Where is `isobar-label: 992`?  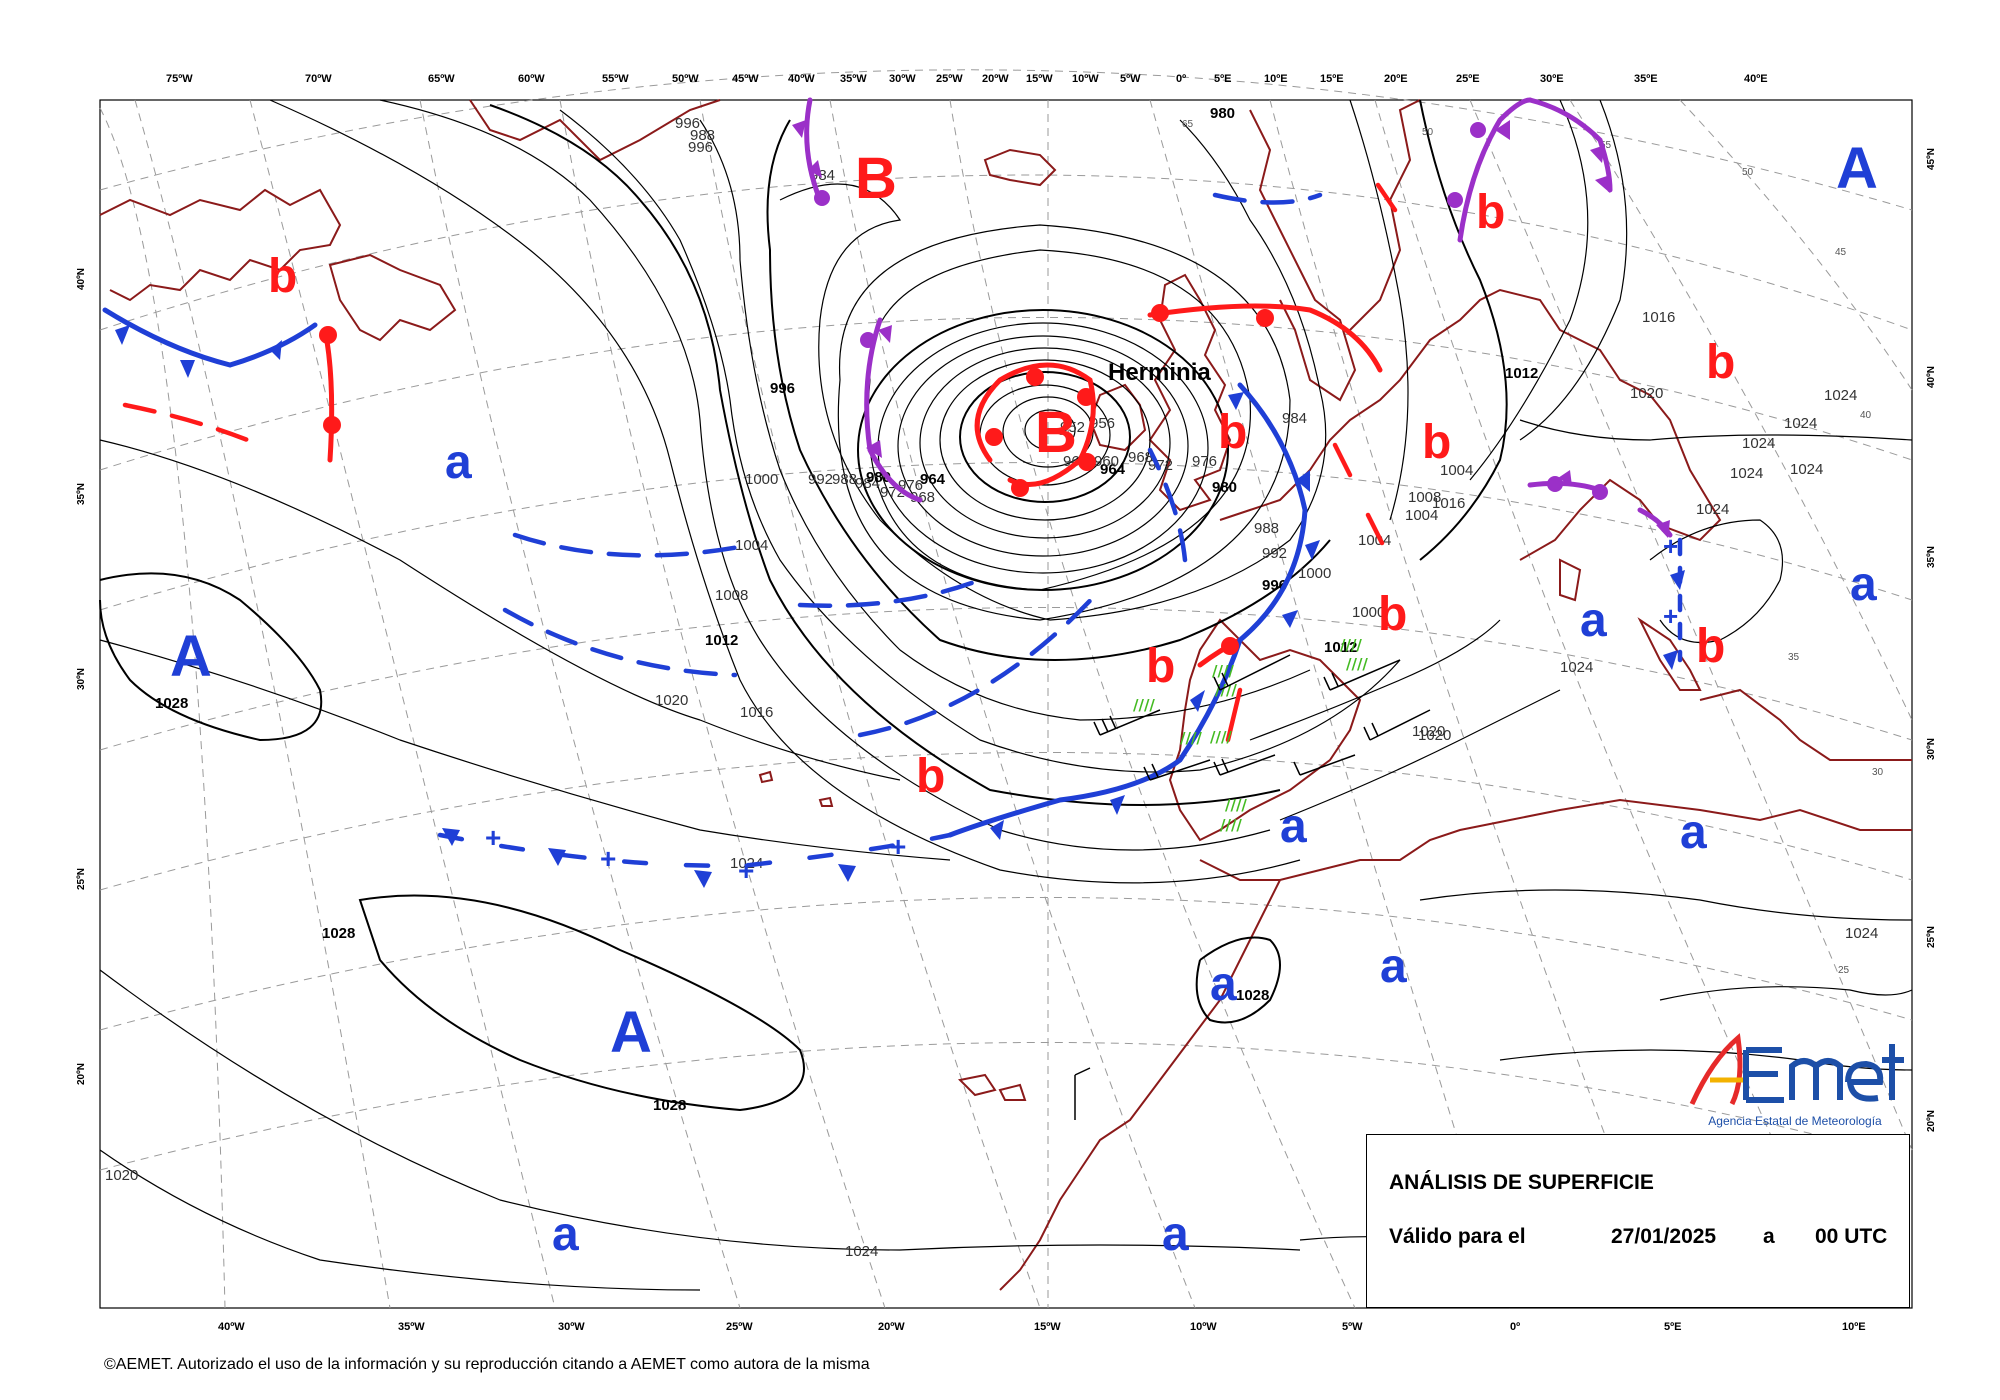 isobar-label: 992 is located at coordinates (820, 479).